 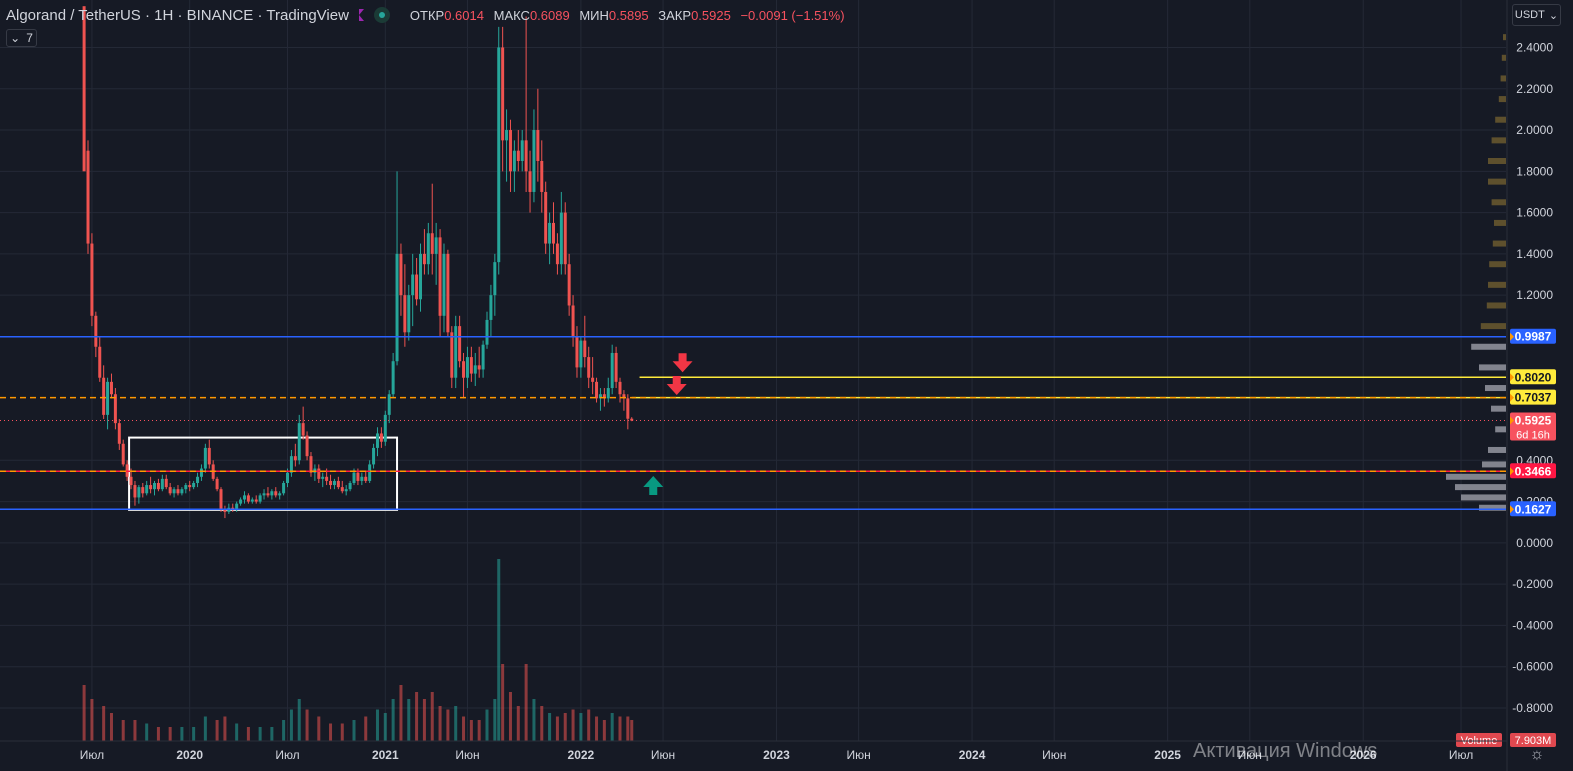 I want to click on flag-icon, so click(x=361, y=15).